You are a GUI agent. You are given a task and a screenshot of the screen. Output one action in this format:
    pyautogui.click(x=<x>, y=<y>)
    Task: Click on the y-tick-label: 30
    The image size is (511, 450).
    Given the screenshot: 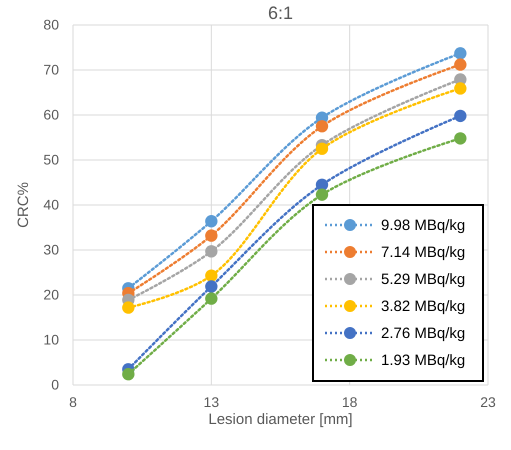 What is the action you would take?
    pyautogui.click(x=51, y=249)
    